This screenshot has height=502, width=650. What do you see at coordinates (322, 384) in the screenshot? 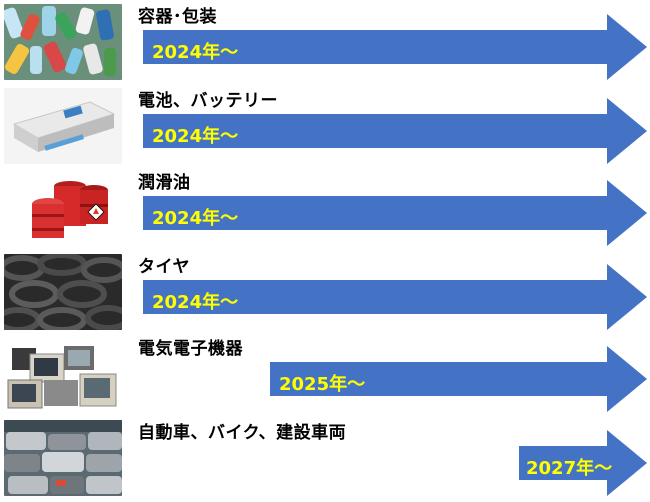
I see `start-year-label: 2025年～` at bounding box center [322, 384].